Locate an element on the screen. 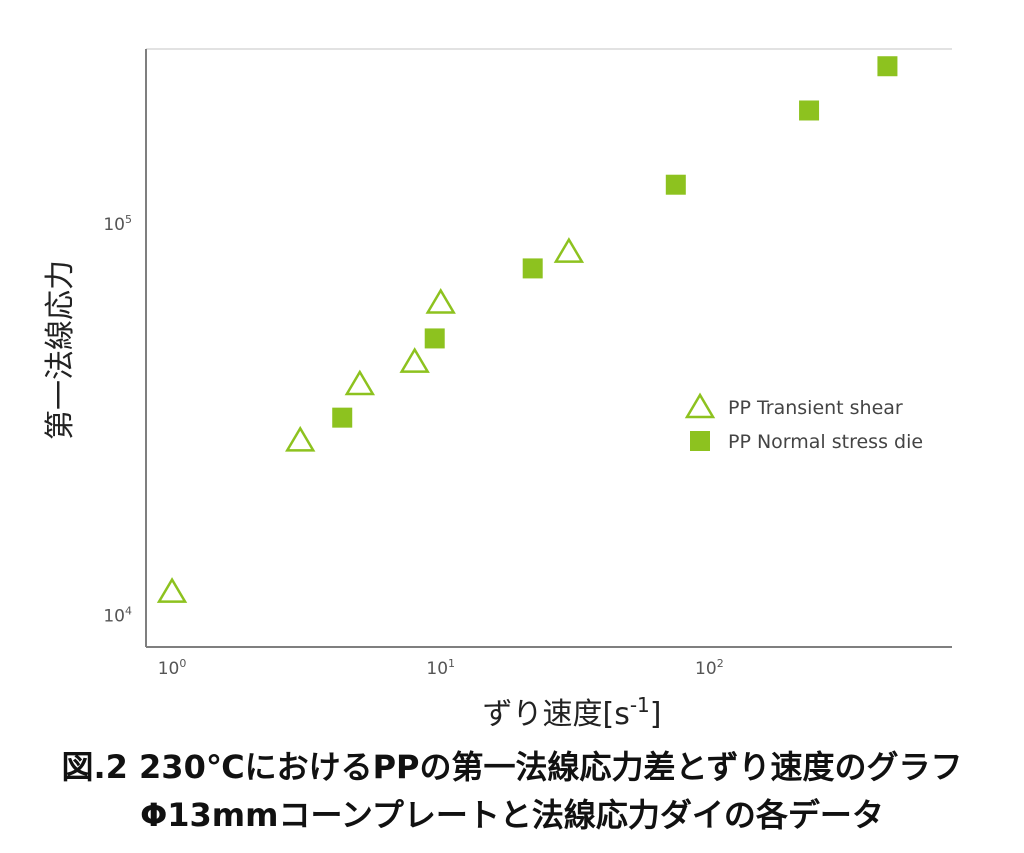 The height and width of the screenshot is (853, 1024). x-tick-label: 10² is located at coordinates (709, 668).